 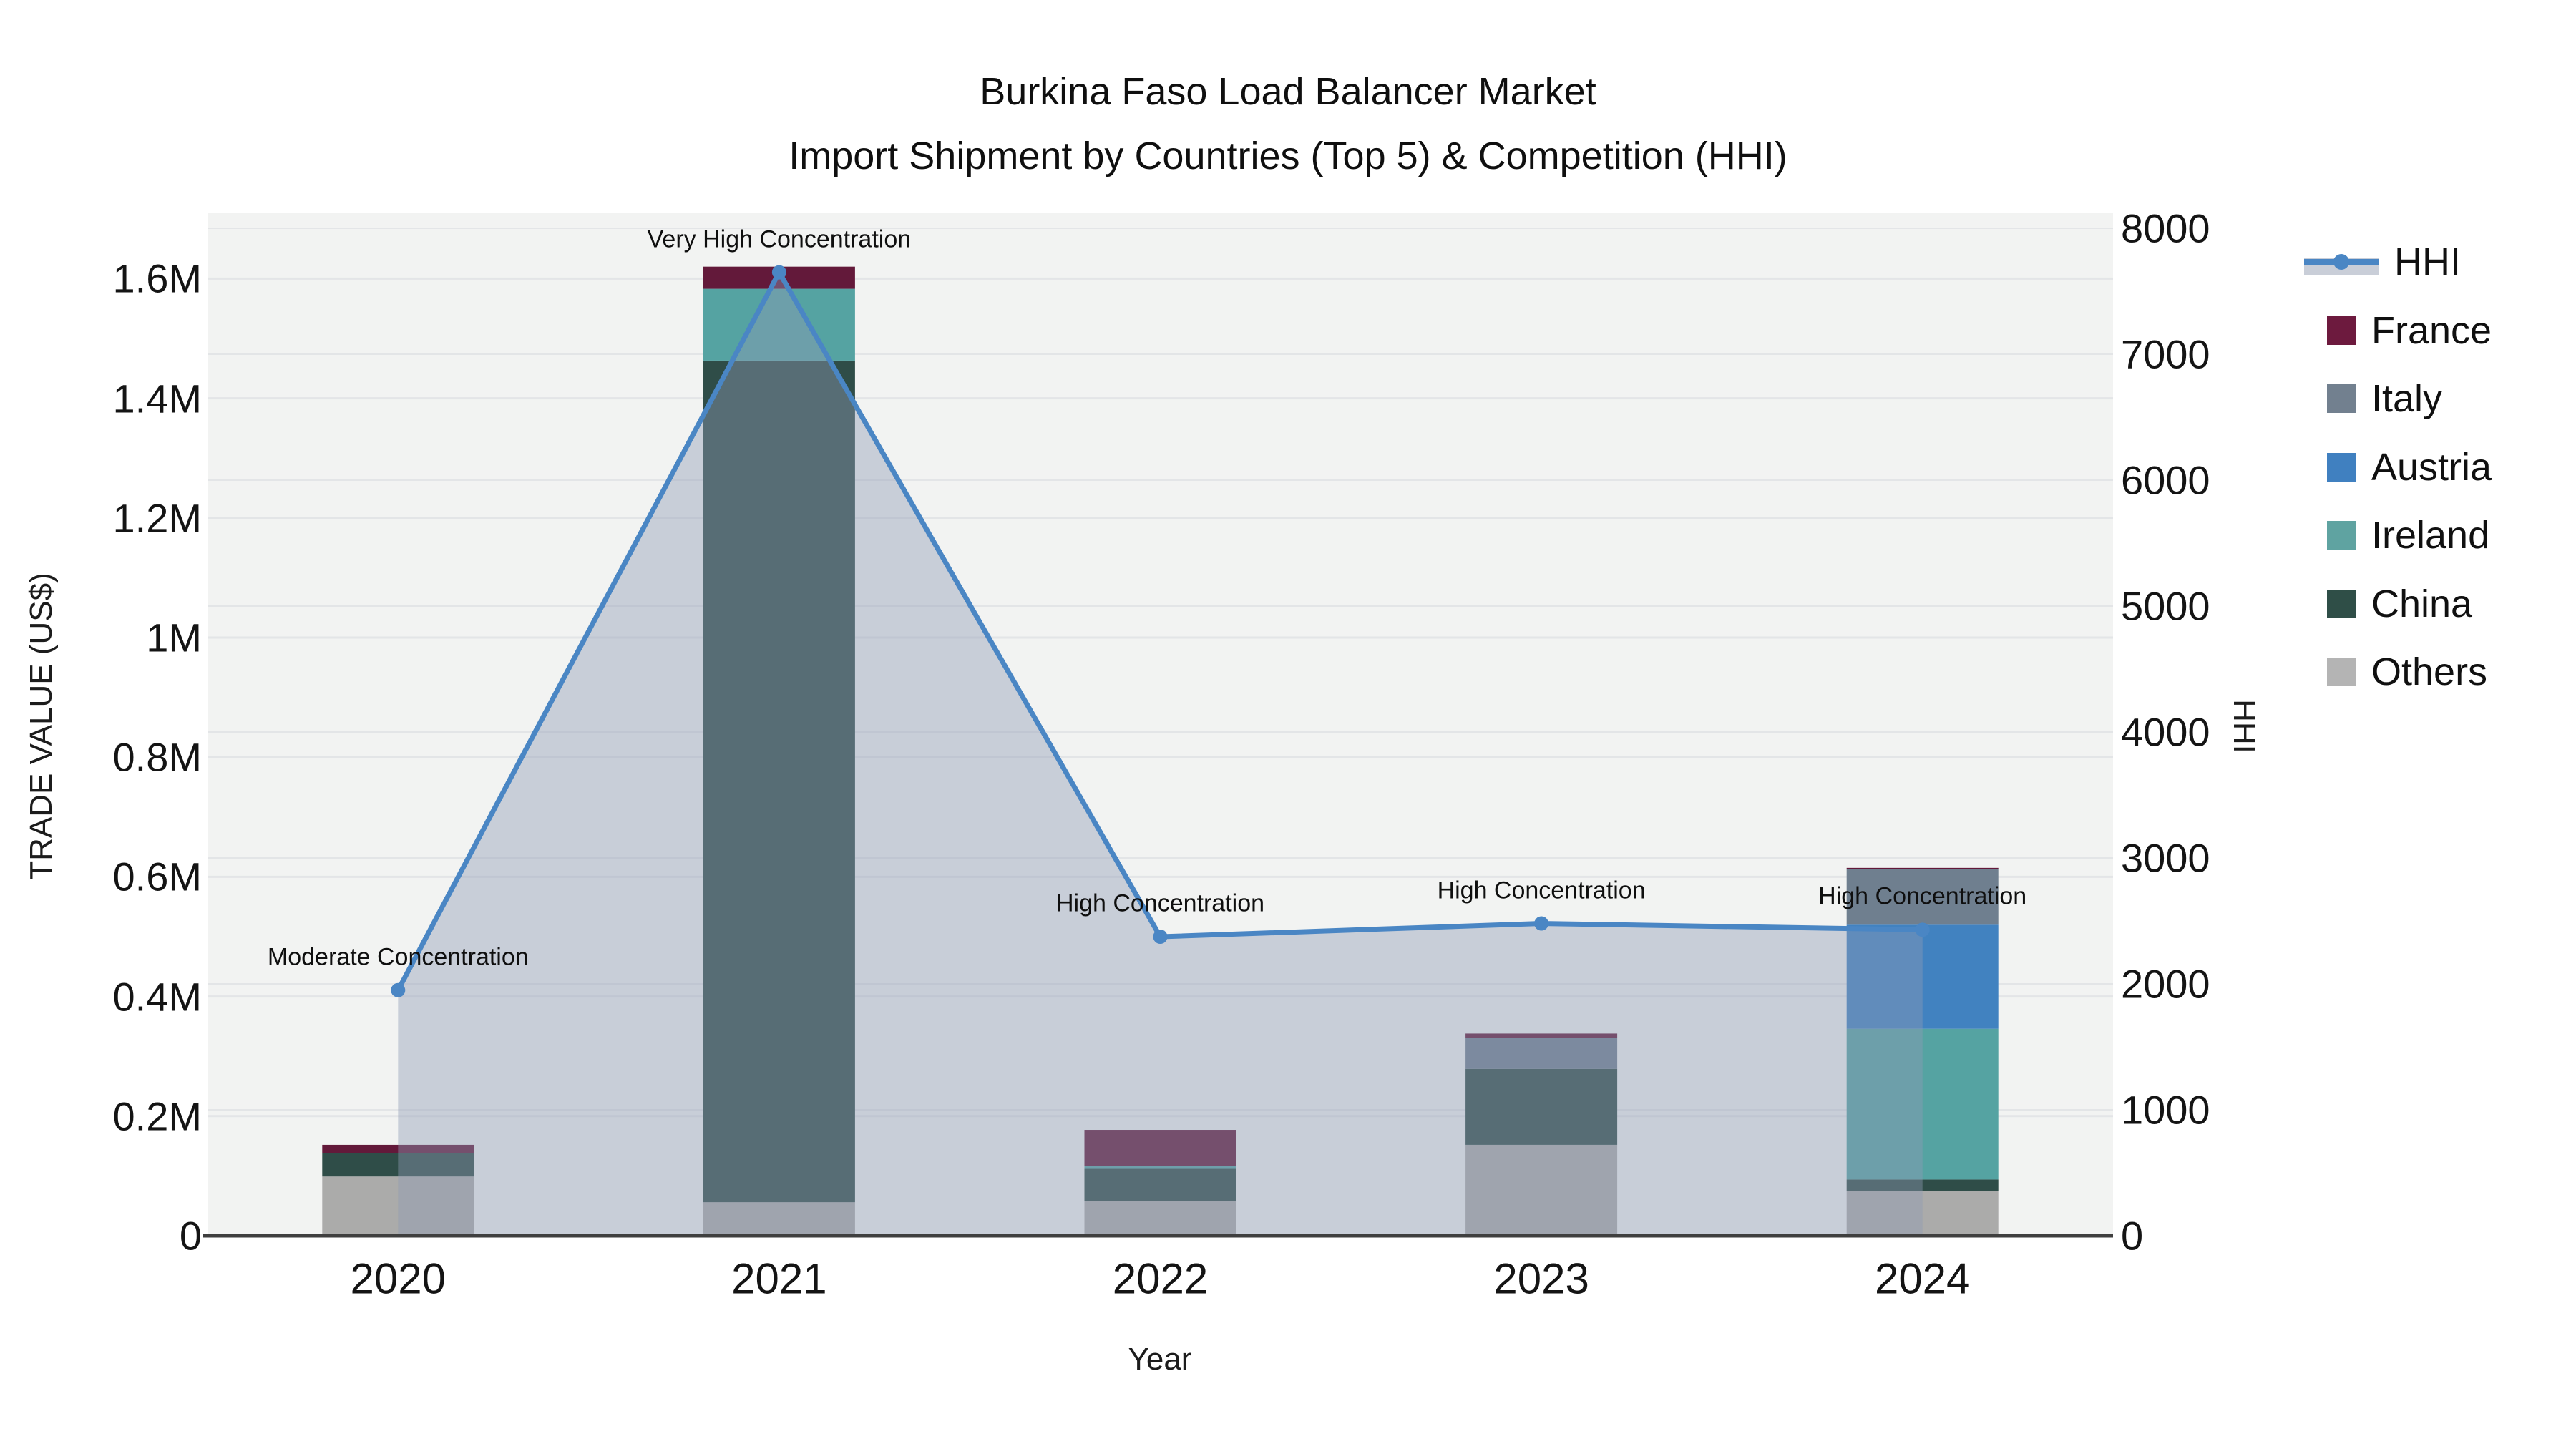 What do you see at coordinates (2427, 261) in the screenshot?
I see `legend-label-hhi: HHI` at bounding box center [2427, 261].